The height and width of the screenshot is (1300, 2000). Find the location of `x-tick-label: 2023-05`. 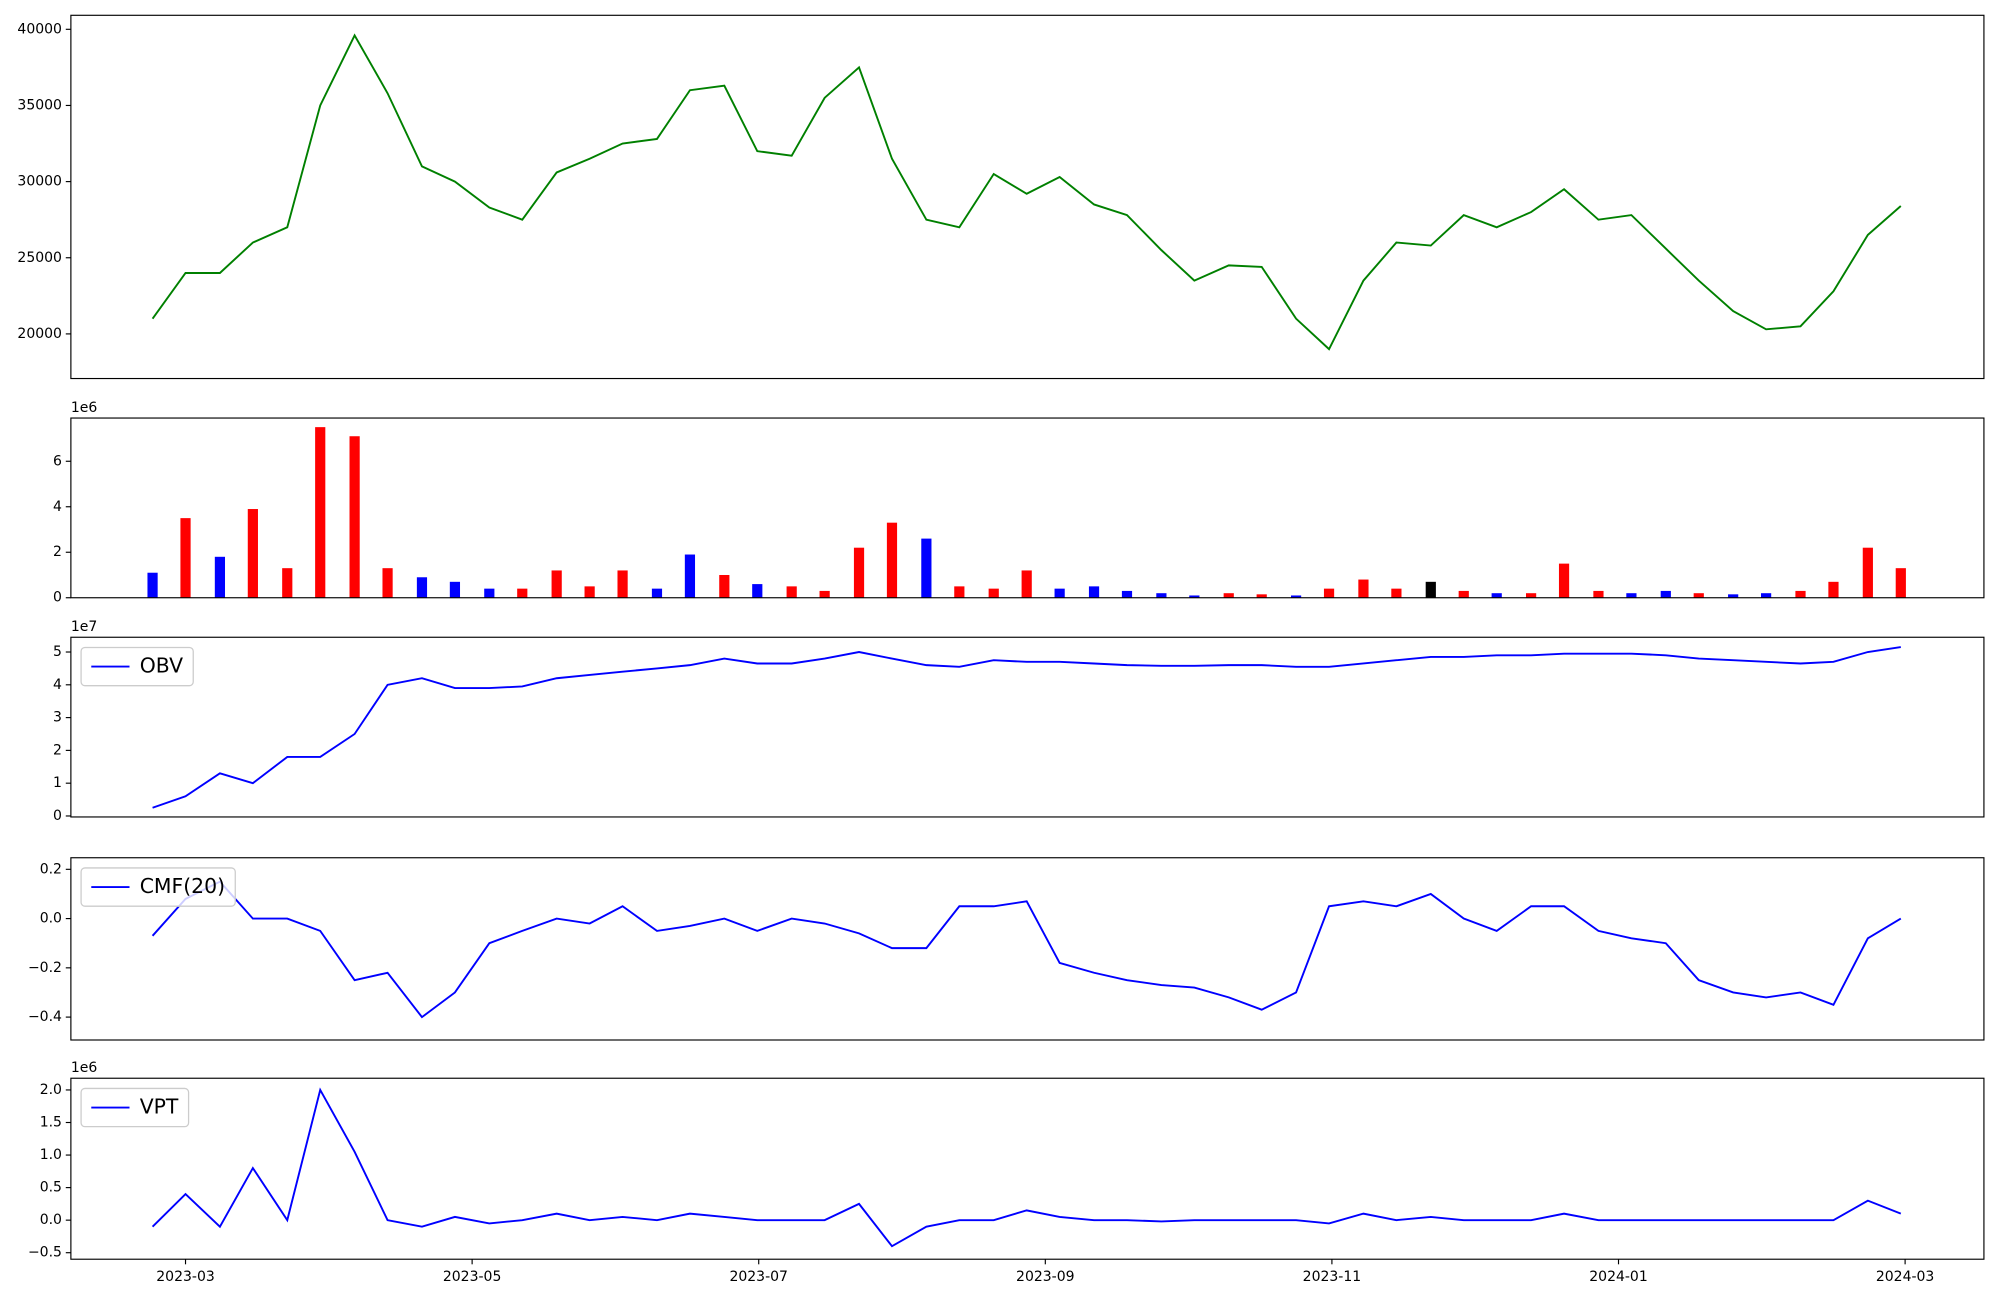

x-tick-label: 2023-05 is located at coordinates (472, 1277).